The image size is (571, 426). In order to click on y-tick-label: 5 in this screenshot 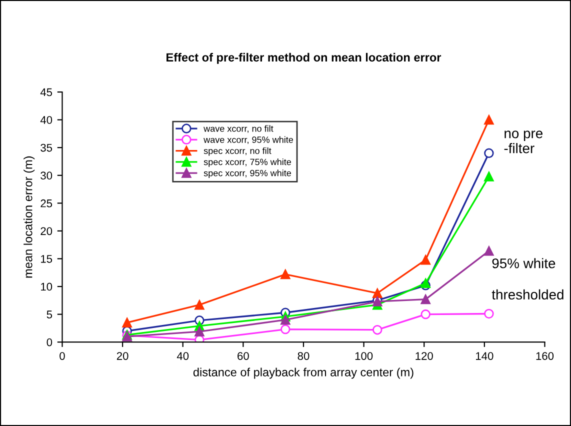, I will do `click(49, 314)`.